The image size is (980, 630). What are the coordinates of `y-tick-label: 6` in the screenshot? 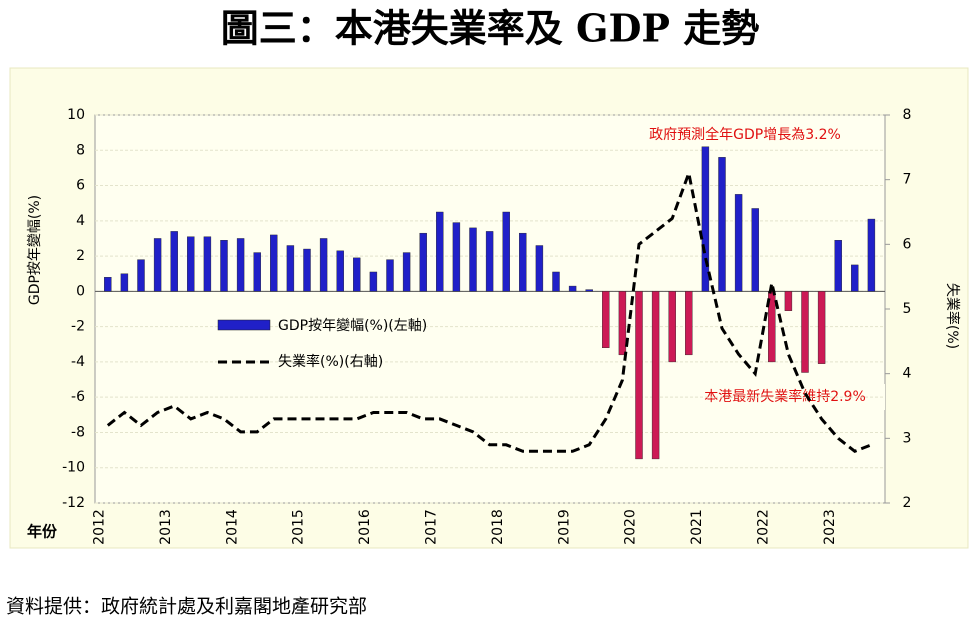 It's located at (80, 186).